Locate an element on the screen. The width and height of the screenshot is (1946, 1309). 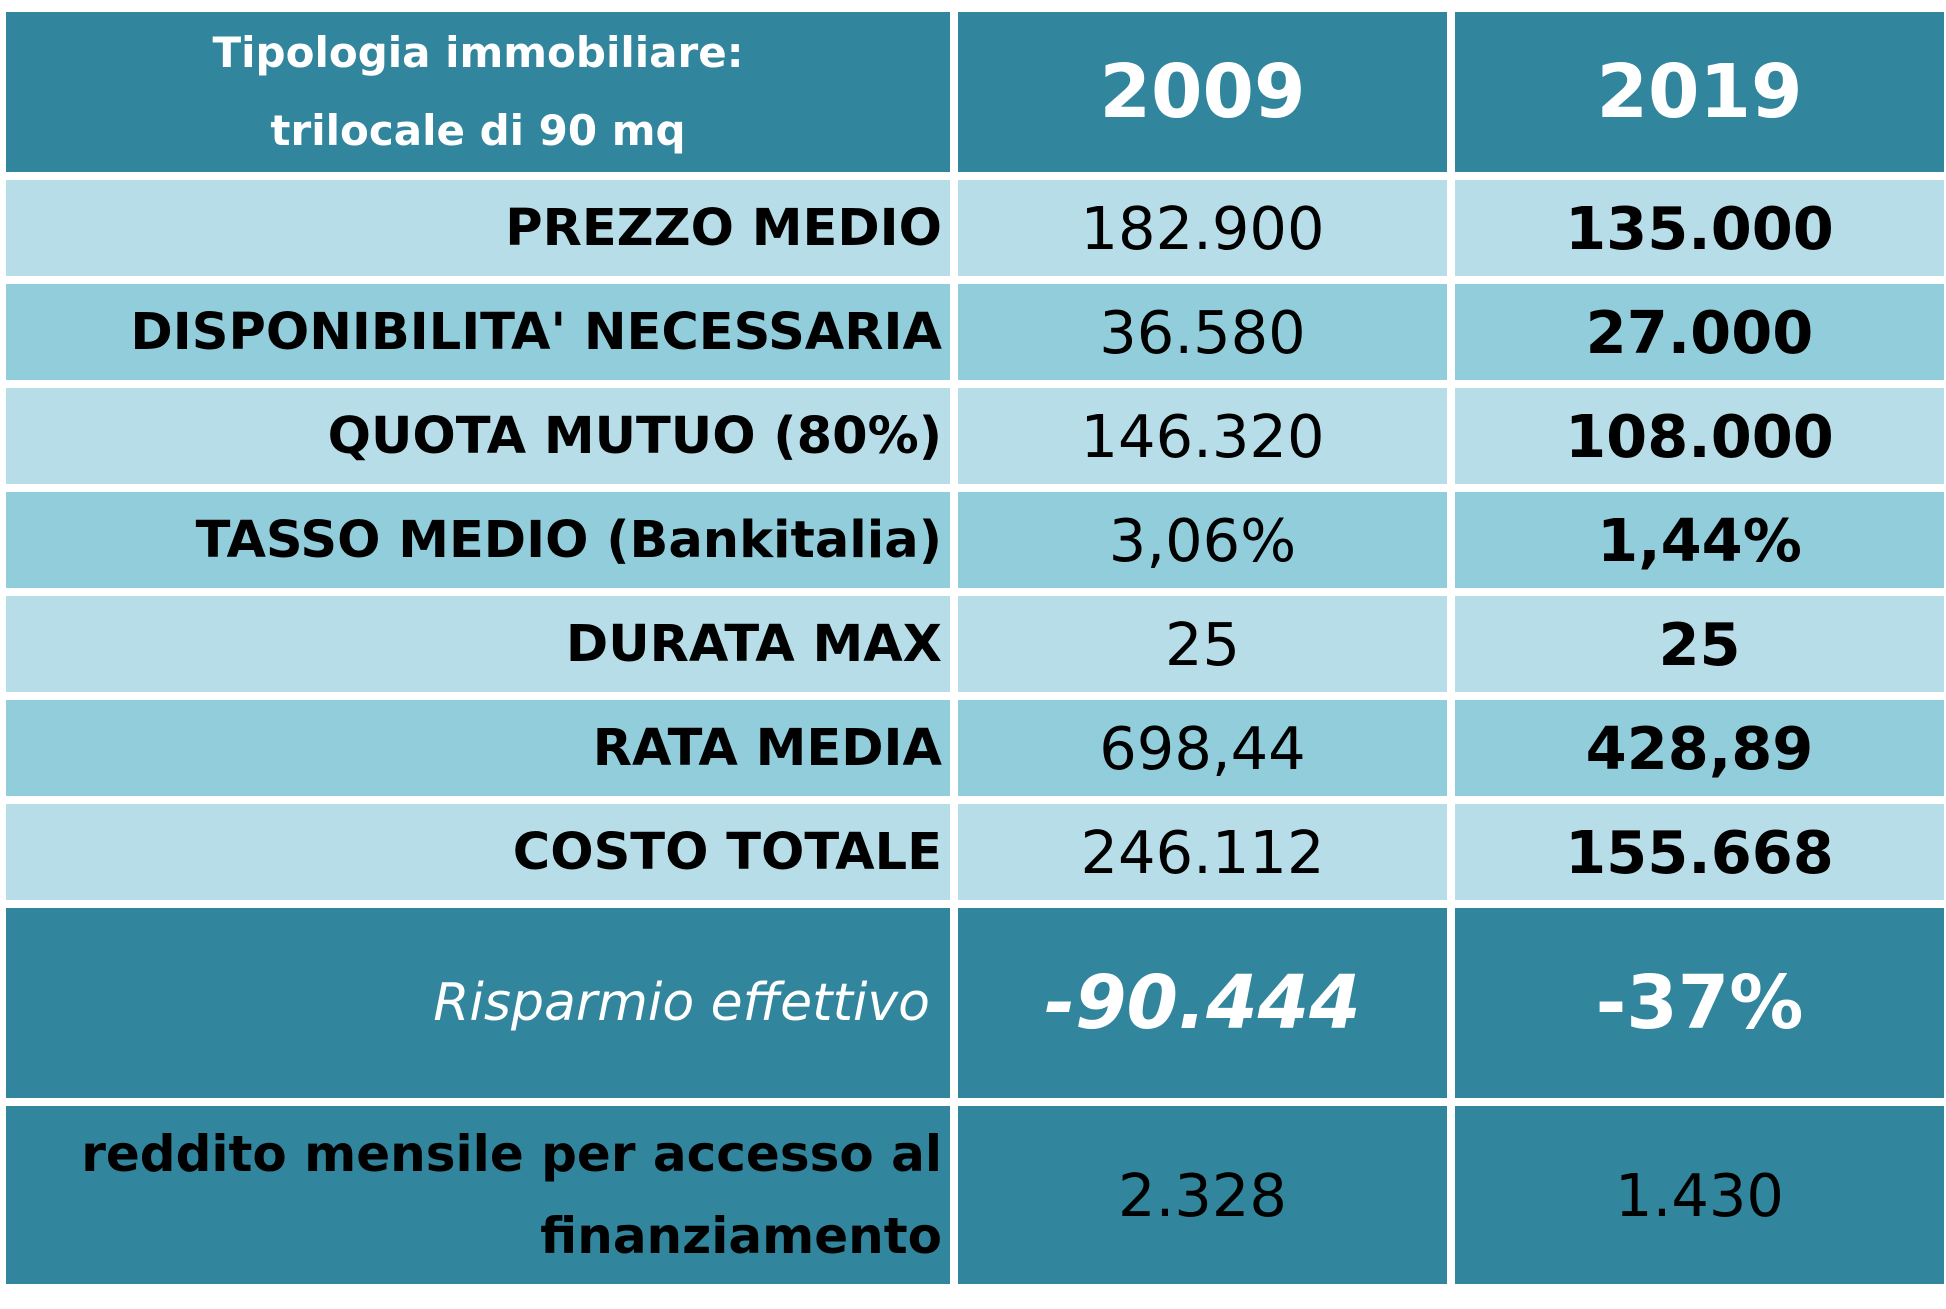
saving-amount-cell: -90.444 is located at coordinates (1202, 1003).